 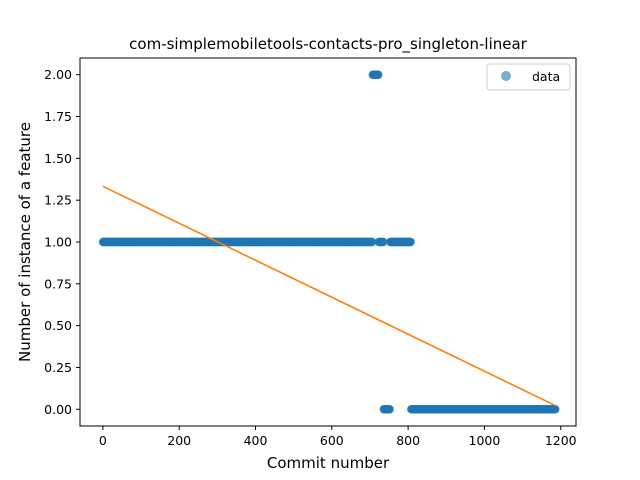 What do you see at coordinates (485, 440) in the screenshot?
I see `x-tick-label: 1000` at bounding box center [485, 440].